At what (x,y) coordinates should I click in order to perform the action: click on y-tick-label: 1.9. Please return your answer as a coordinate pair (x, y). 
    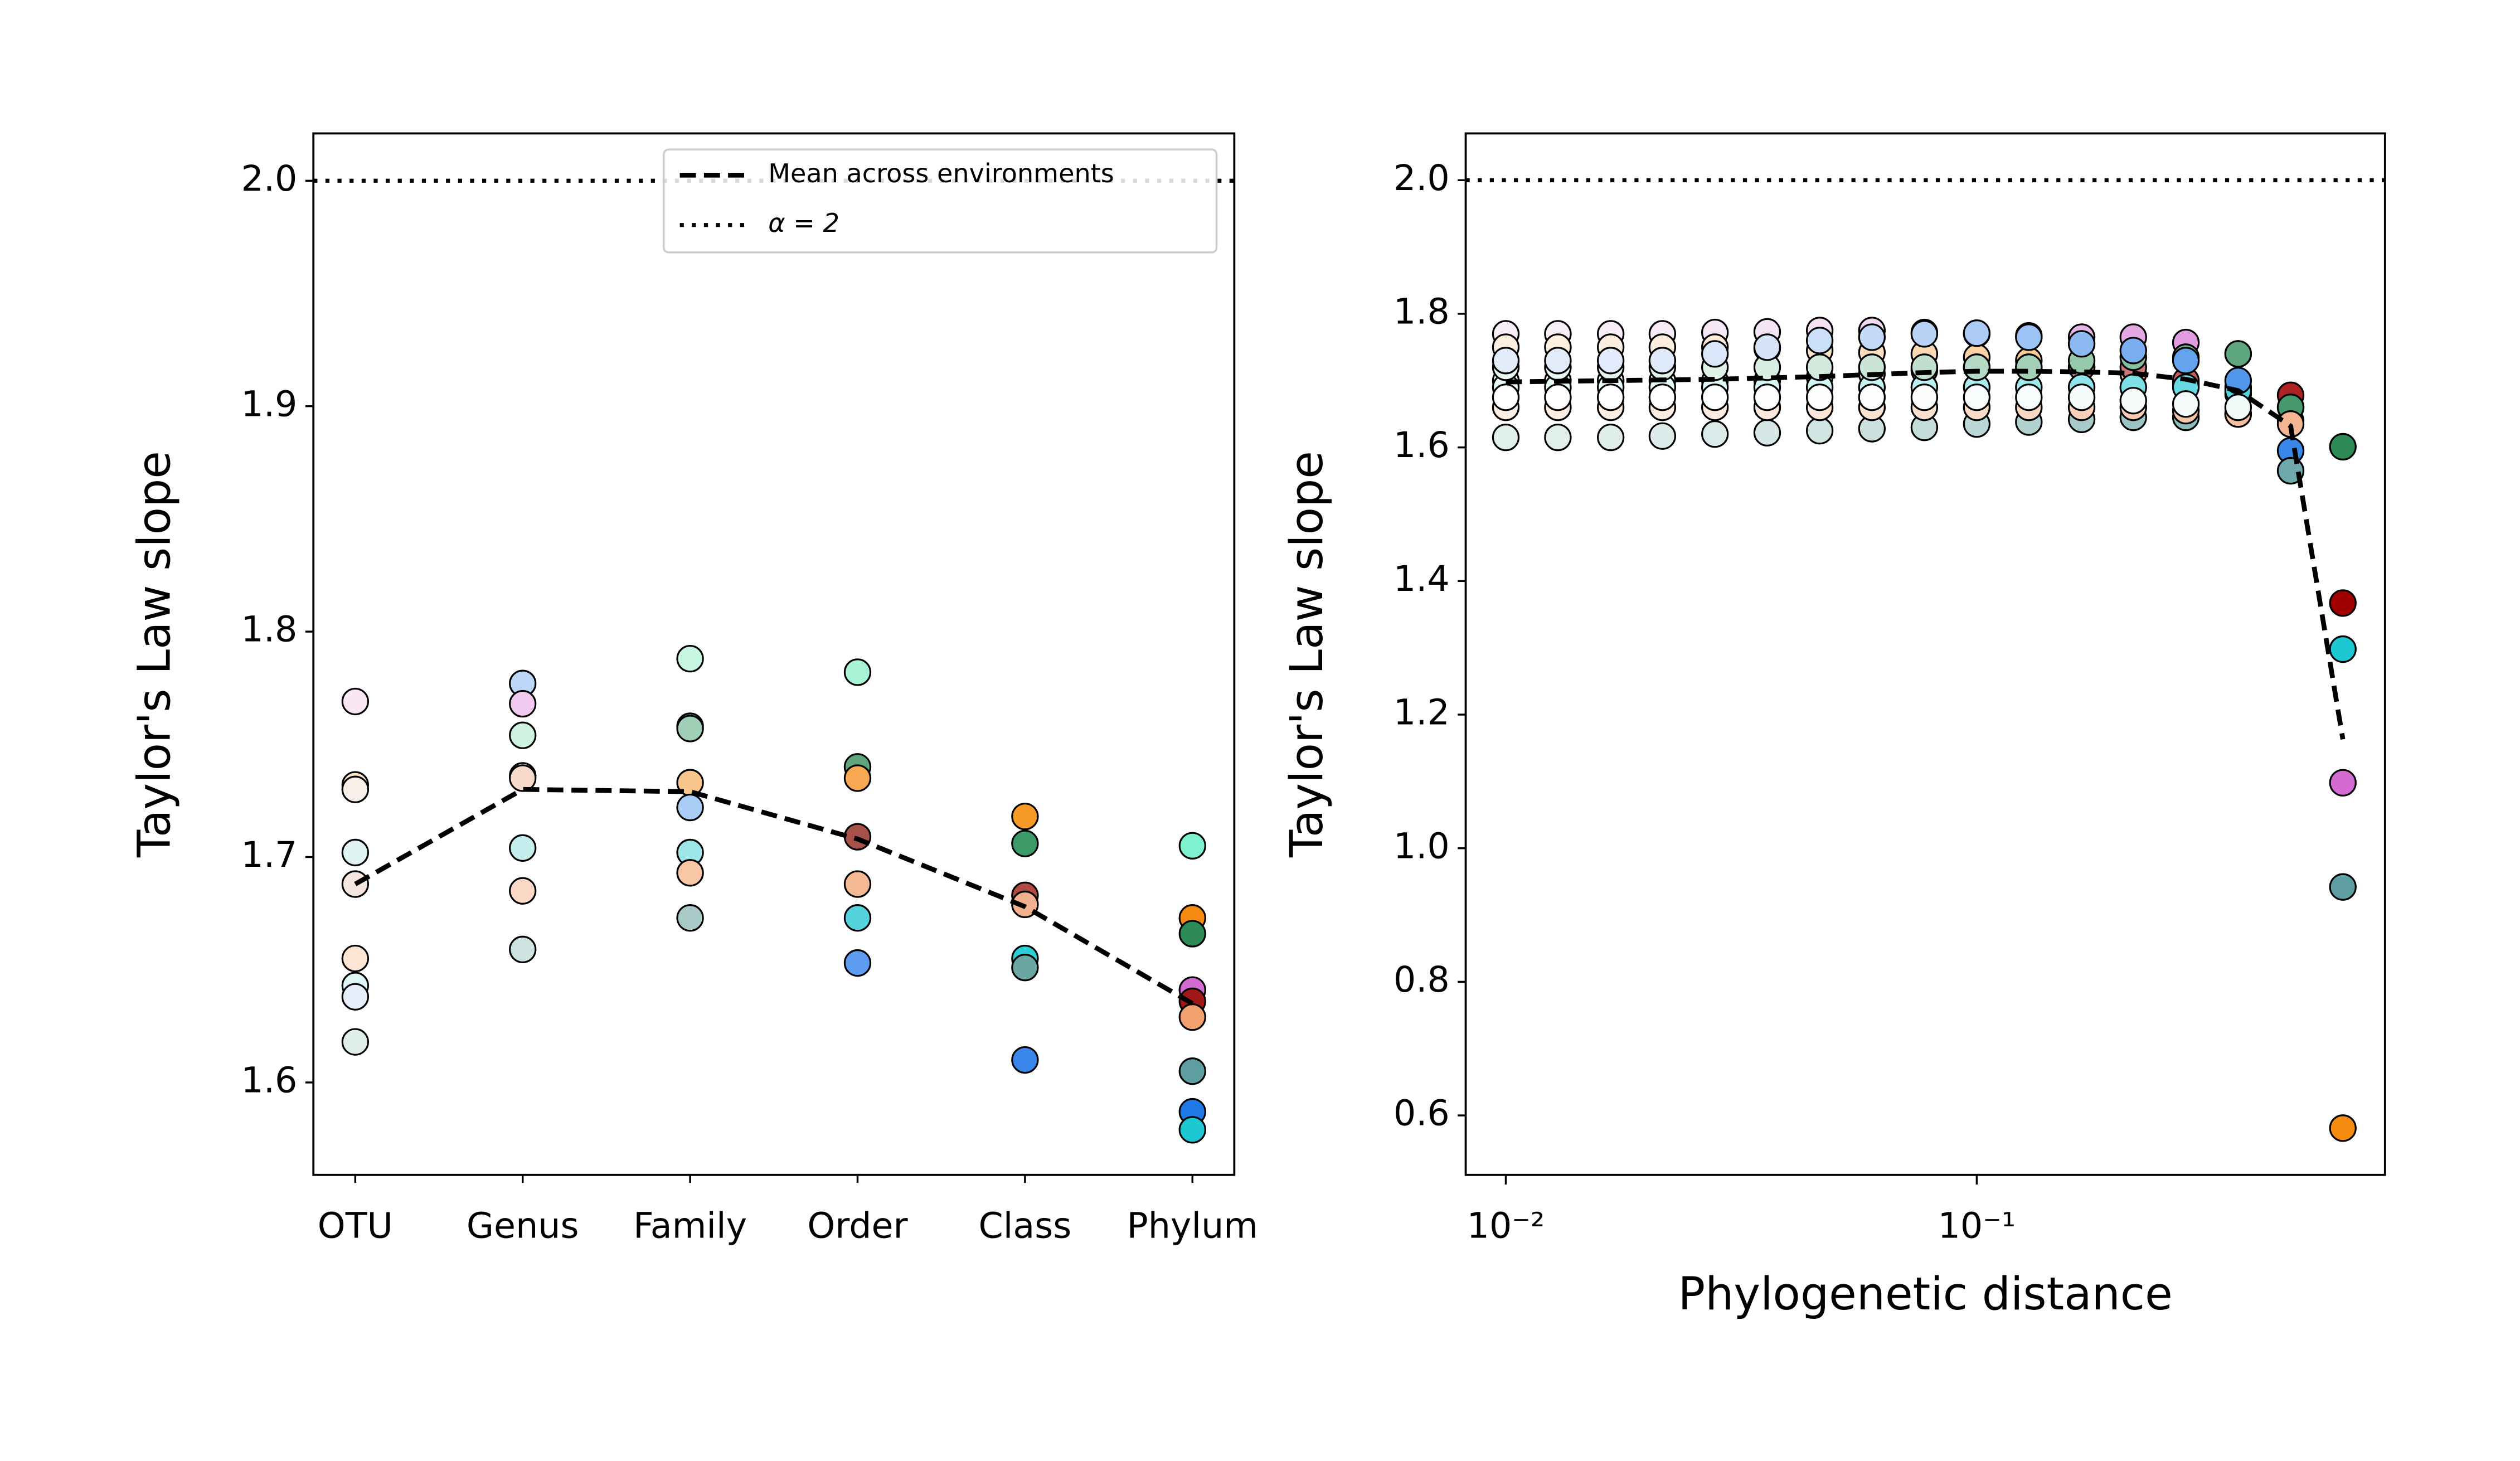
    Looking at the image, I should click on (269, 404).